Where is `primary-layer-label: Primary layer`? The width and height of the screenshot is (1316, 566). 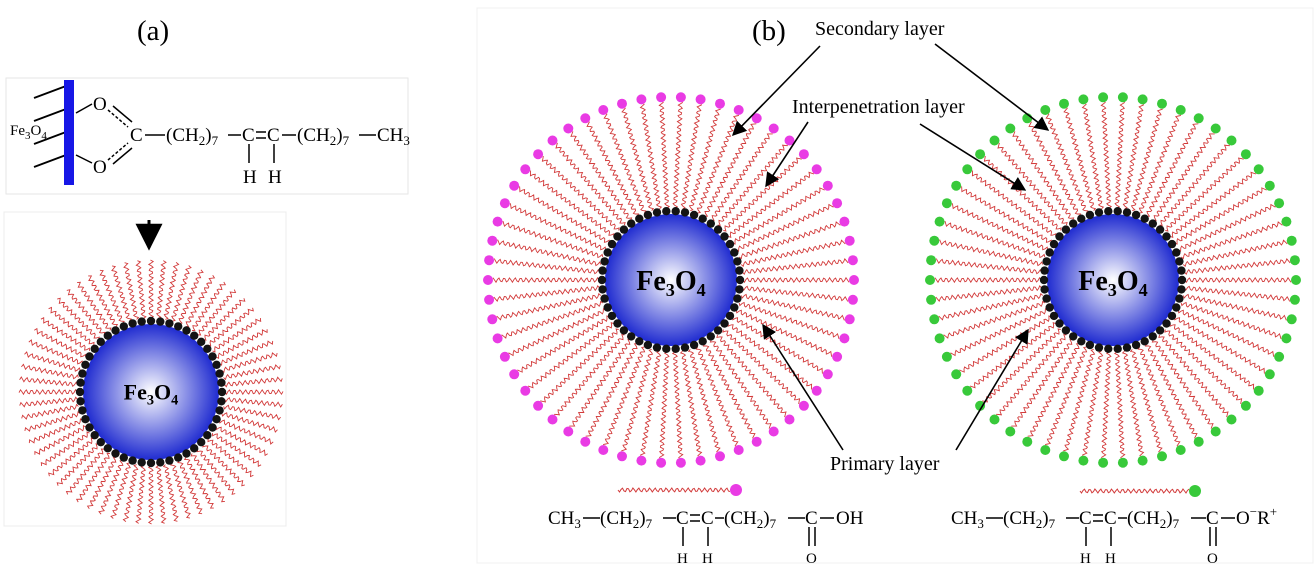 primary-layer-label: Primary layer is located at coordinates (885, 464).